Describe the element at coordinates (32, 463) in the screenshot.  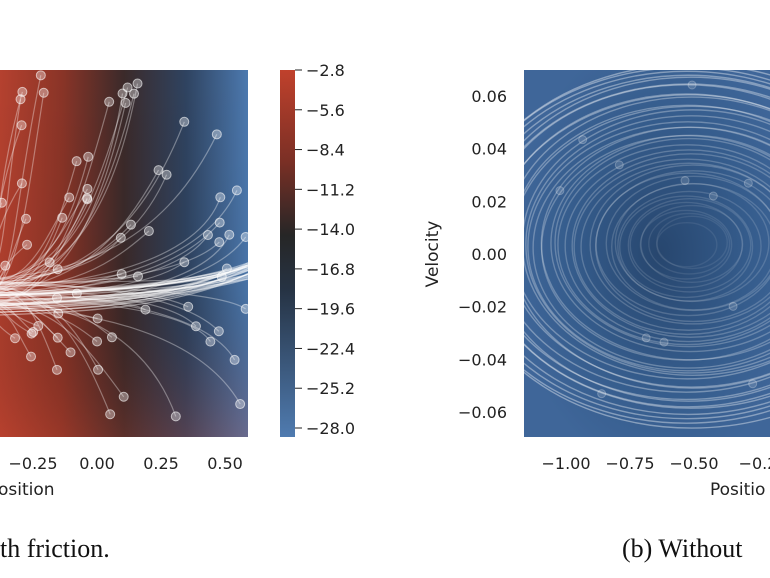
I see `panel-a-x-tick: −0.25` at that location.